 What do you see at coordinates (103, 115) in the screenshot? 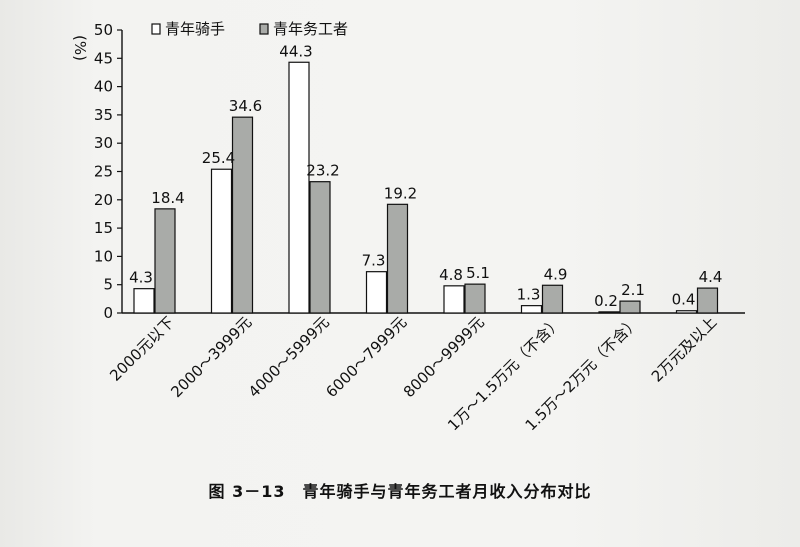
I see `y-tick-label: 35` at bounding box center [103, 115].